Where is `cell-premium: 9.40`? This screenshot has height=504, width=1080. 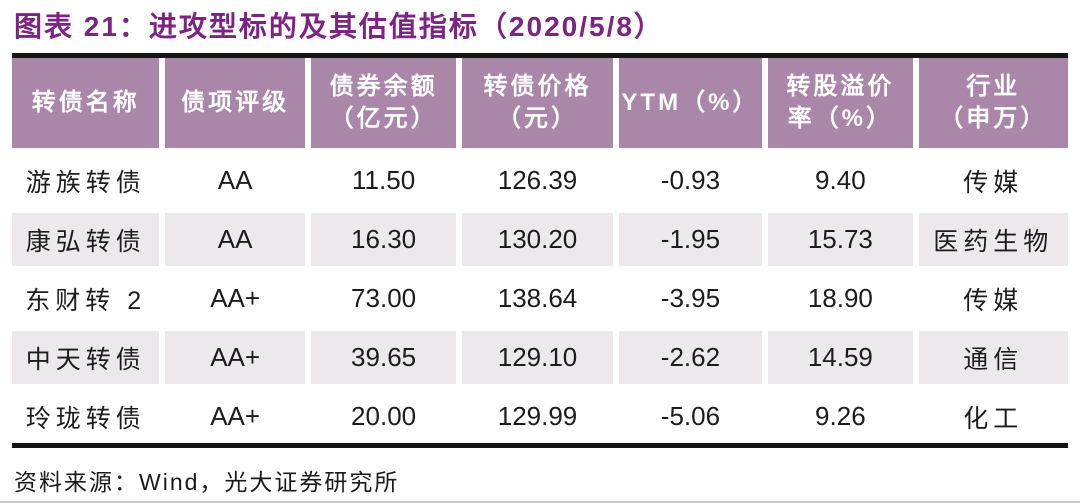 cell-premium: 9.40 is located at coordinates (840, 180).